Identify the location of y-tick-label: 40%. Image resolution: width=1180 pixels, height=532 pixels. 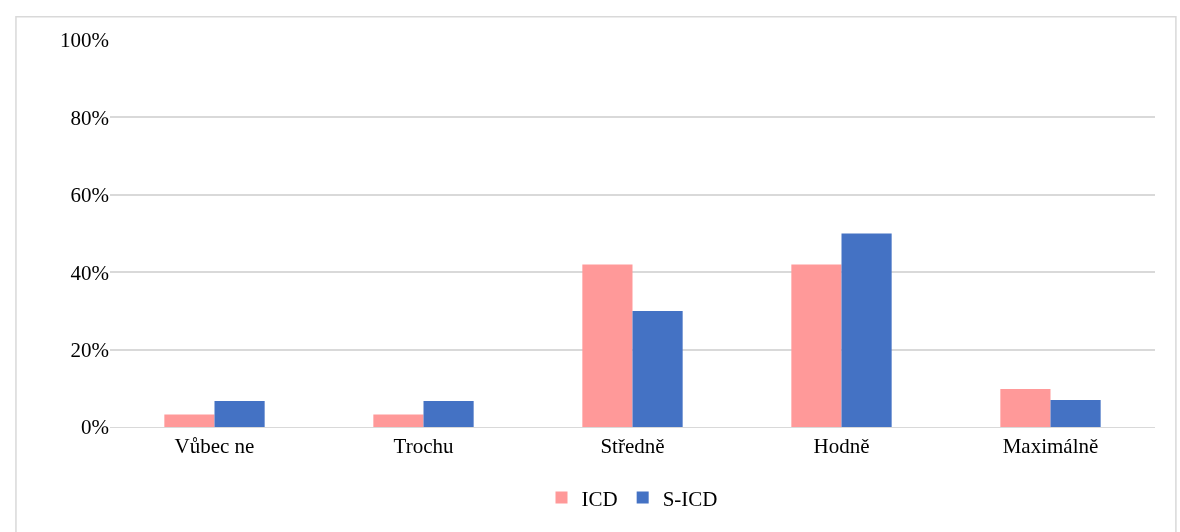
(89, 272).